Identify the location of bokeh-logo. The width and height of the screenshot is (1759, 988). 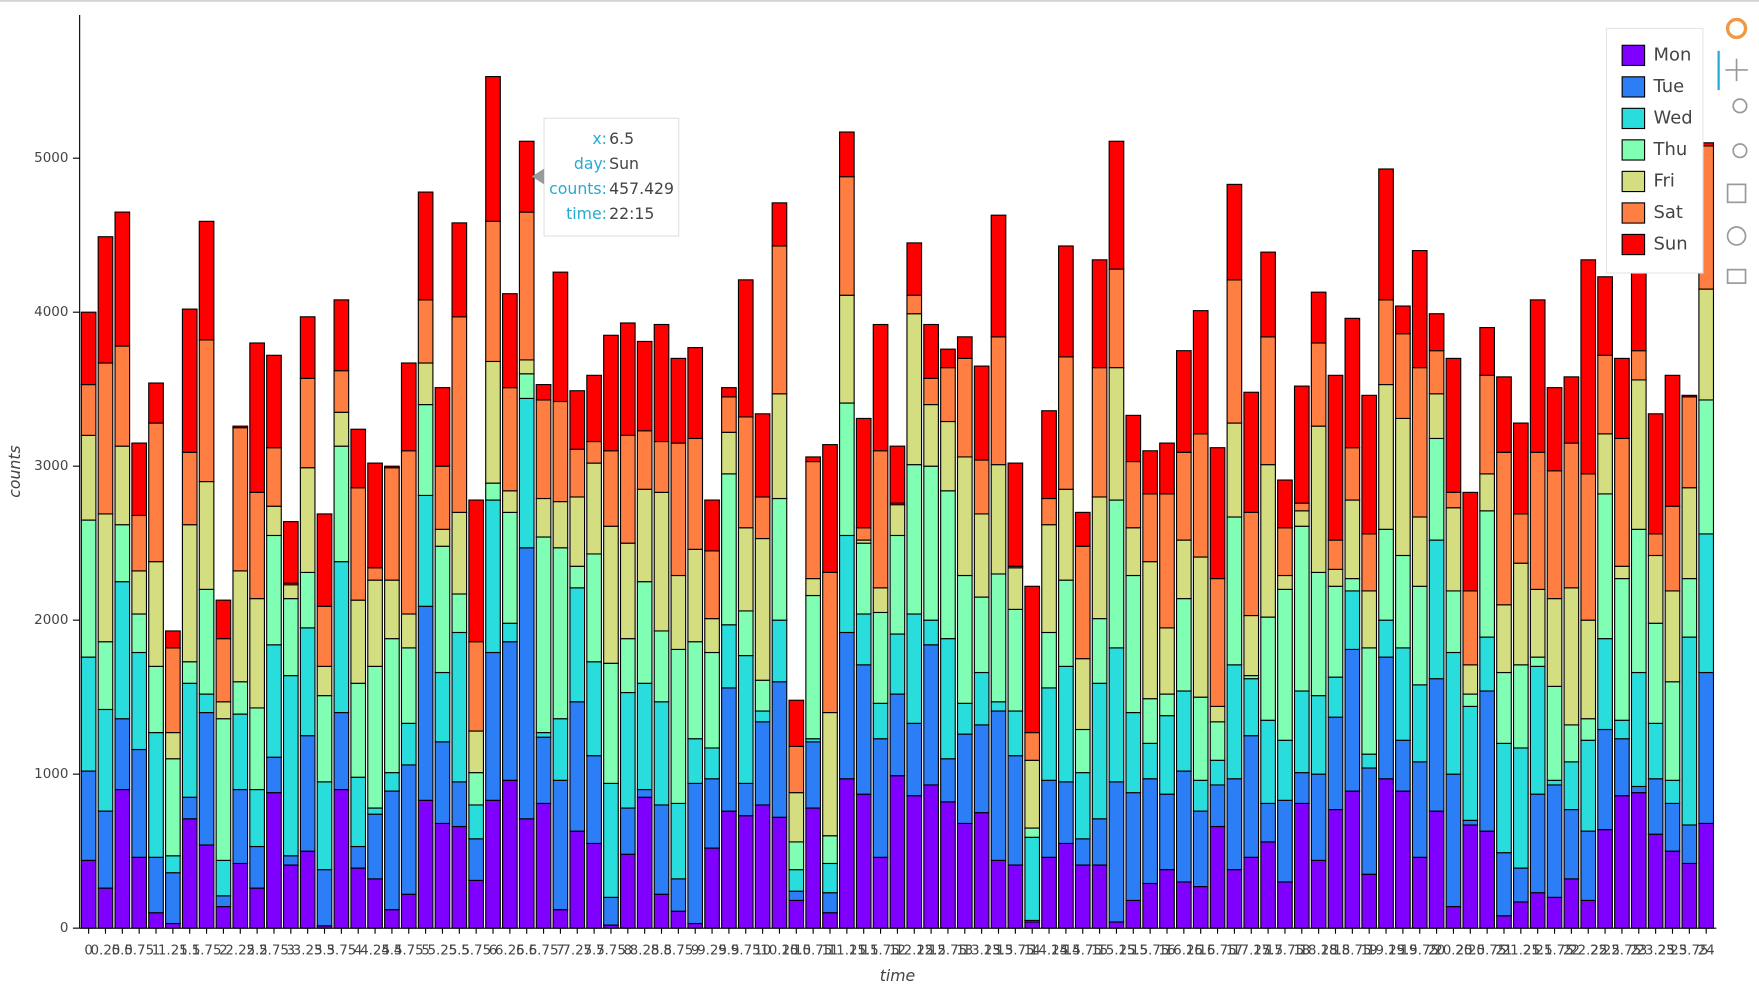
(1736, 28).